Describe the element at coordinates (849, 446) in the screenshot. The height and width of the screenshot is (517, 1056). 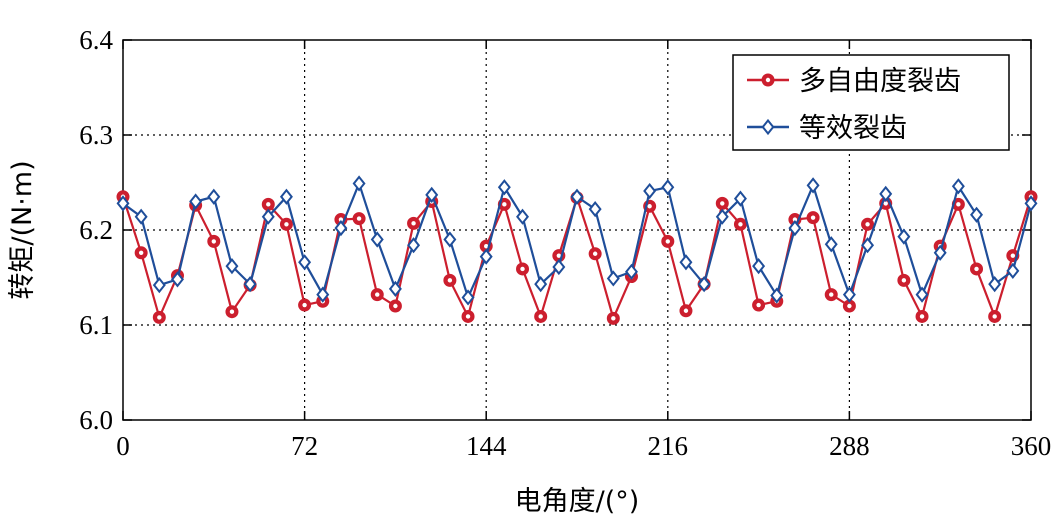
I see `x-tick-label: 288` at that location.